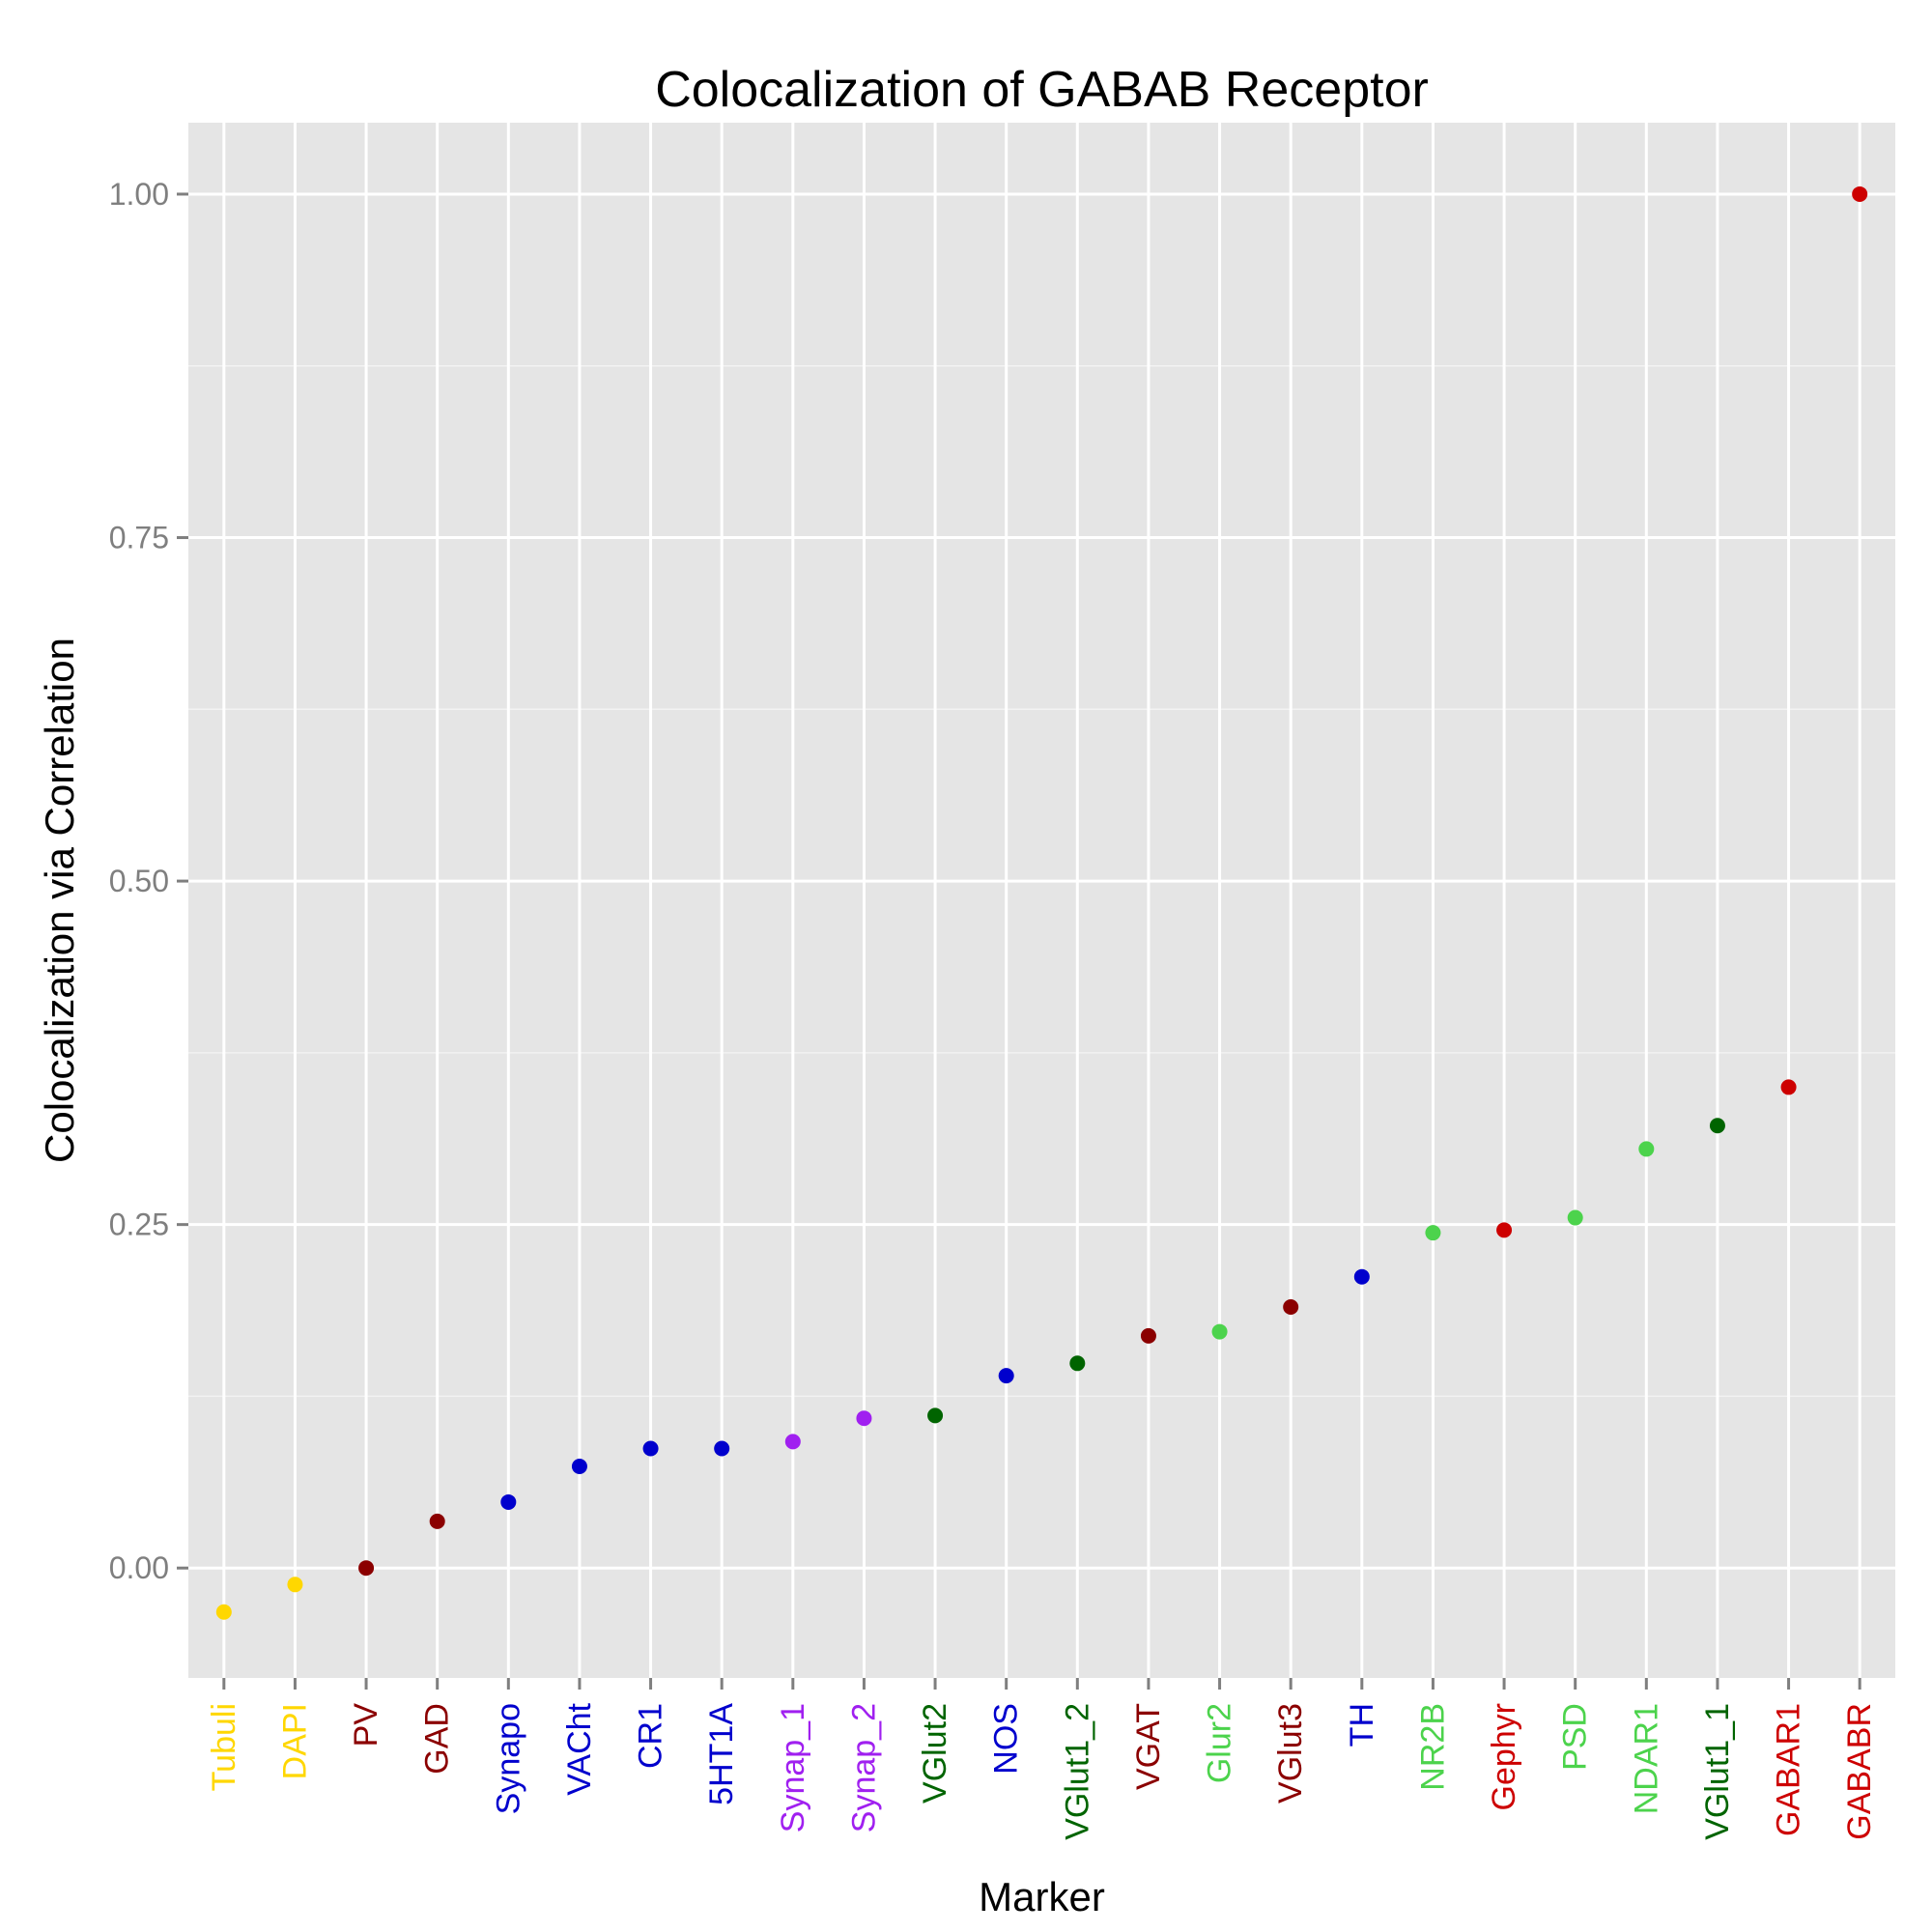 This screenshot has height=1932, width=1932. I want to click on y-tick-label: 0.75, so click(139, 538).